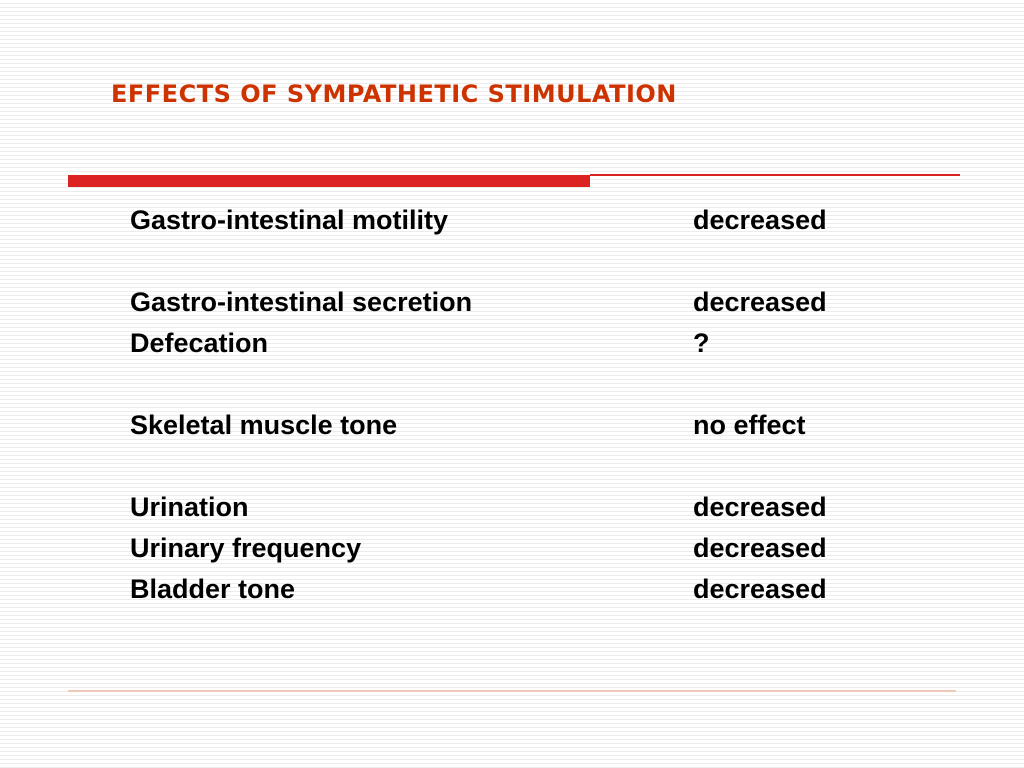  Describe the element at coordinates (775, 175) in the screenshot. I see `title-rule-thin` at that location.